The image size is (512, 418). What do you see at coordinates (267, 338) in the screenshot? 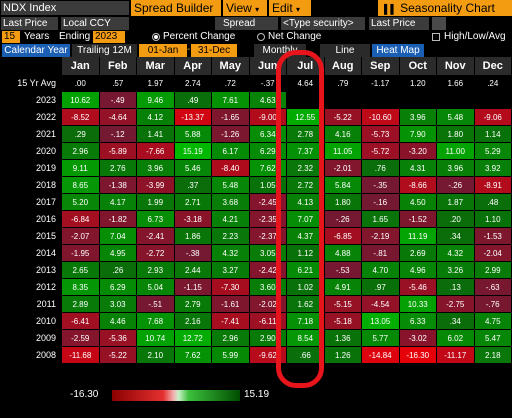
I see `heatmap-cell: 2.90` at bounding box center [267, 338].